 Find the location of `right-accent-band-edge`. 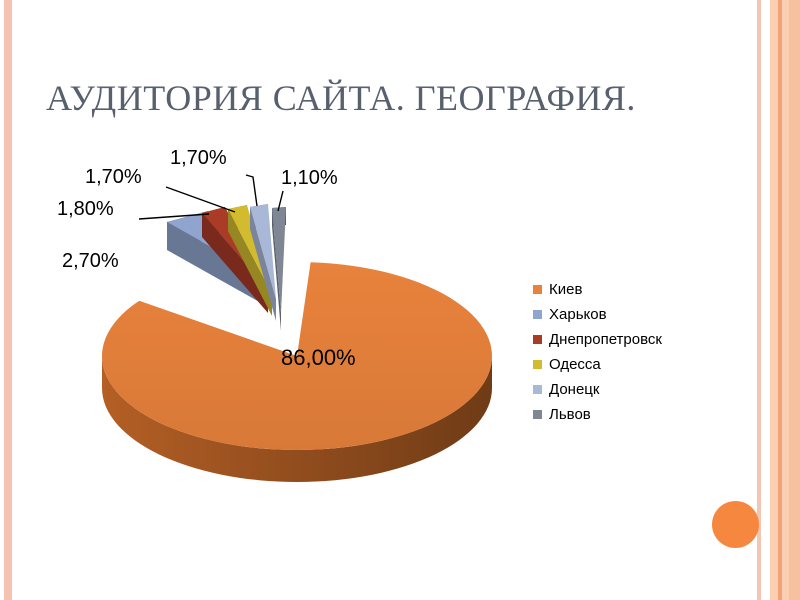

right-accent-band-edge is located at coordinates (794, 300).